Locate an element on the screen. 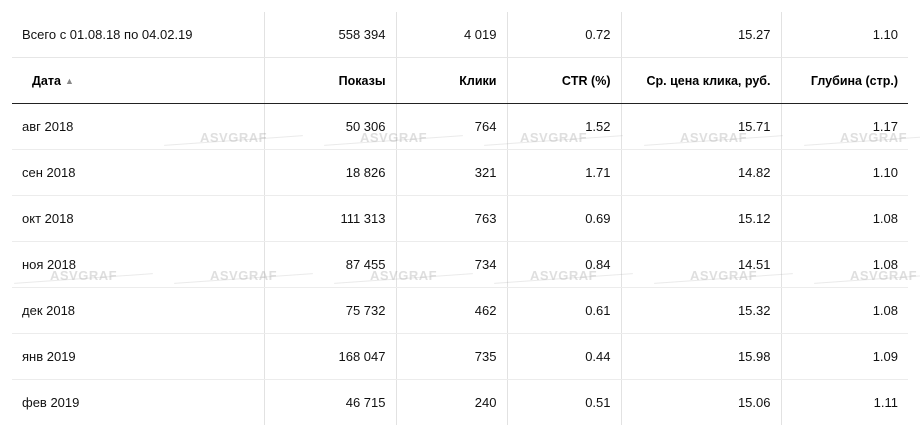  cell-cpc: 15.12 is located at coordinates (701, 218).